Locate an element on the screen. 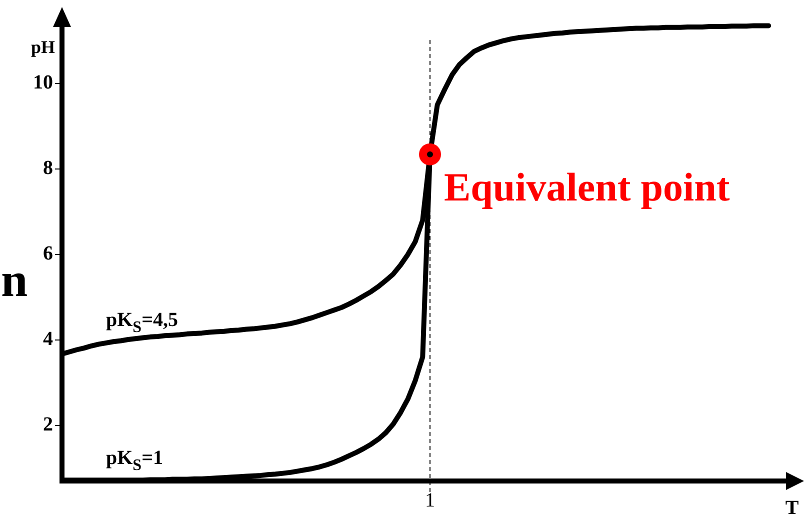  y-tick-label: 8 is located at coordinates (48, 168).